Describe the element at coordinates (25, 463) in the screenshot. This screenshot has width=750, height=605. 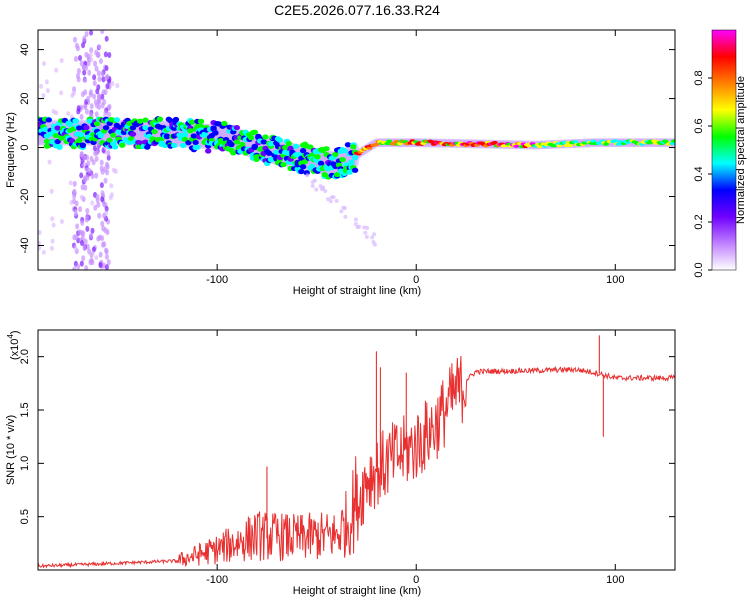
I see `y-tick-label: 1.0` at that location.